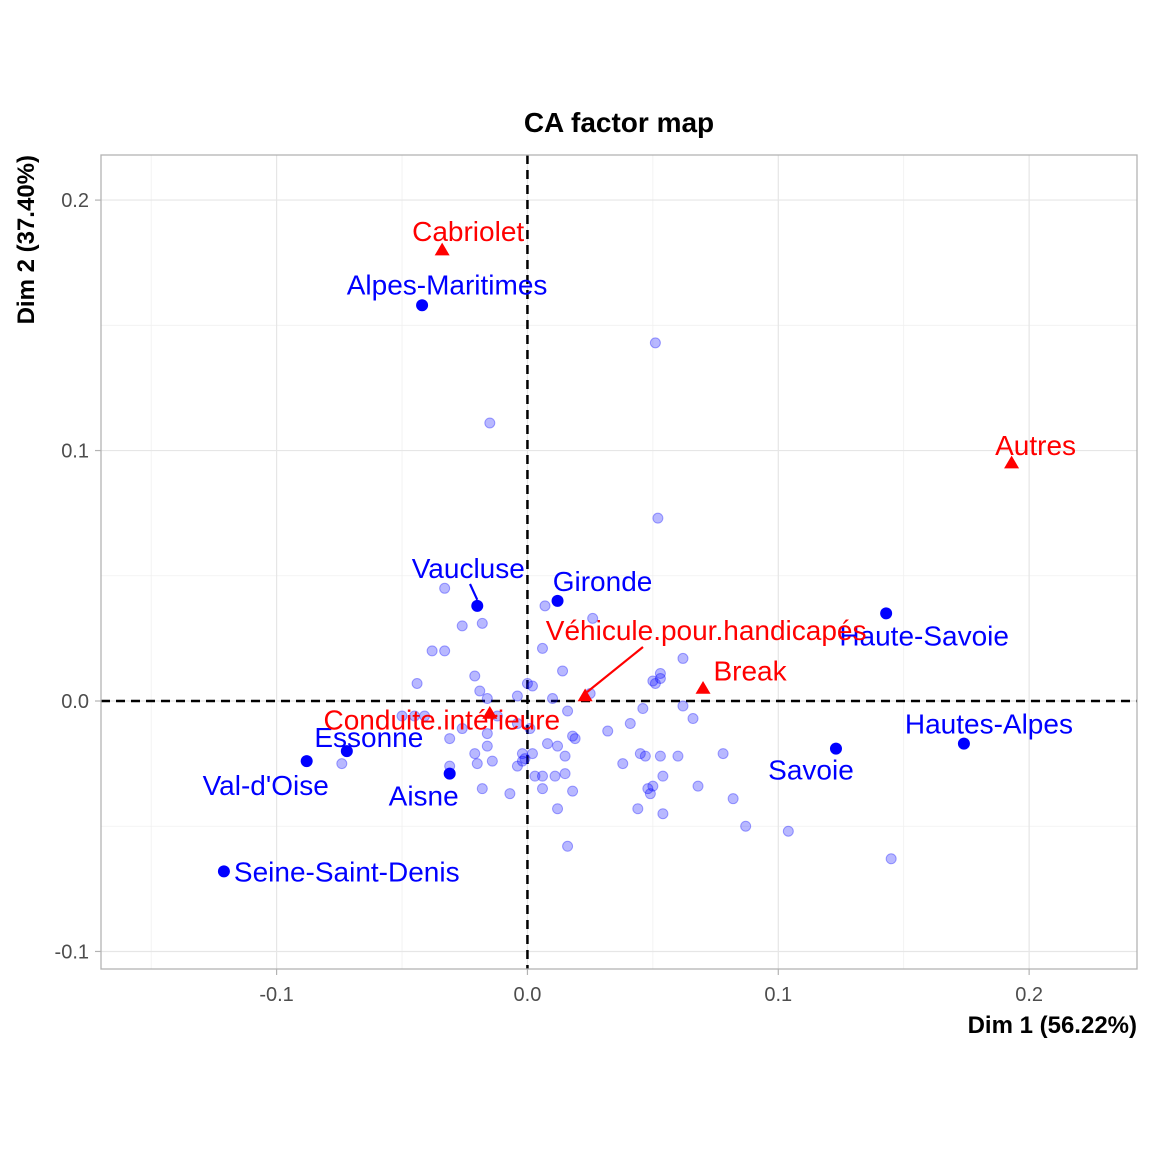 Image resolution: width=1152 pixels, height=1152 pixels. I want to click on x-tick-label: 0.2, so click(1029, 995).